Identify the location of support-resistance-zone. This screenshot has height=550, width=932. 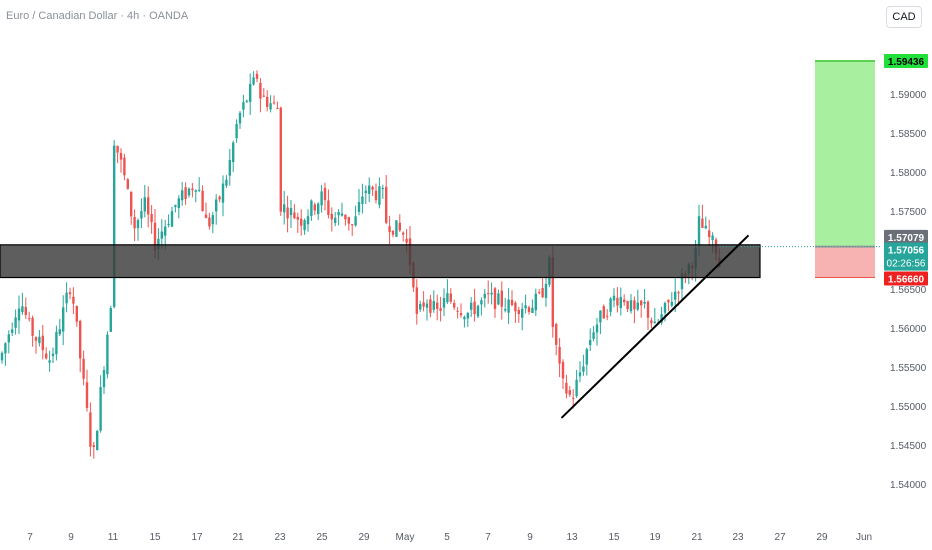
(440, 261).